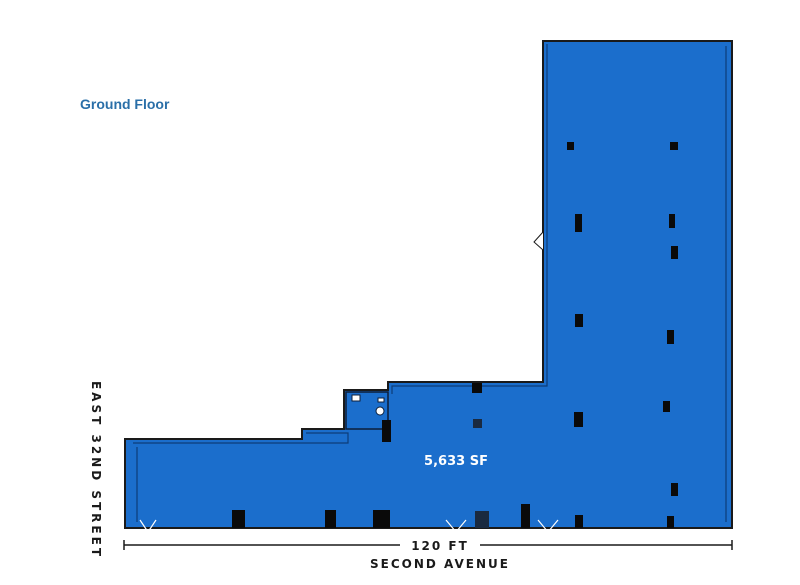  What do you see at coordinates (96, 470) in the screenshot?
I see `street-label: EAST 32ND STREET` at bounding box center [96, 470].